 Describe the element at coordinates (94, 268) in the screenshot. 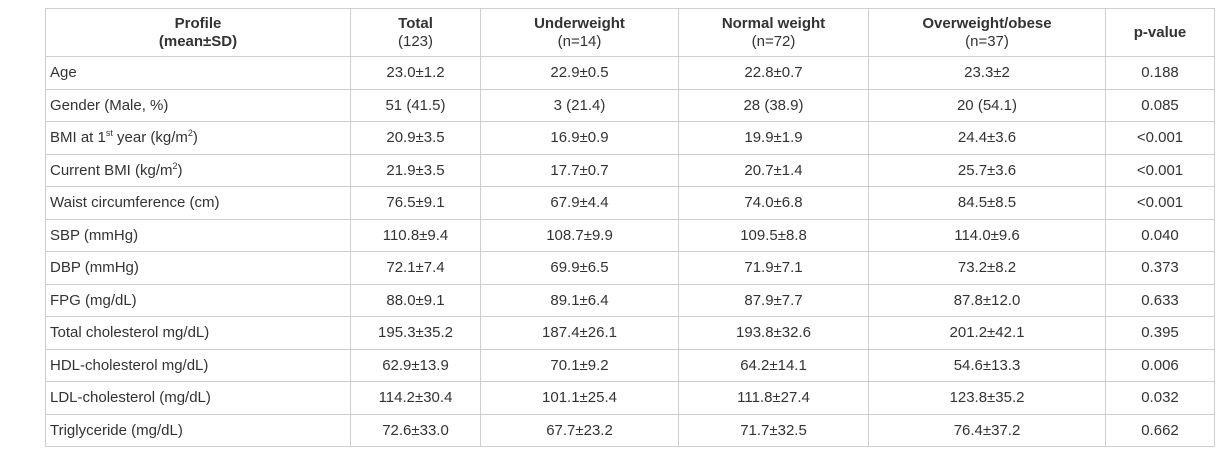

I see `label-text: DBP (mmHg)` at that location.